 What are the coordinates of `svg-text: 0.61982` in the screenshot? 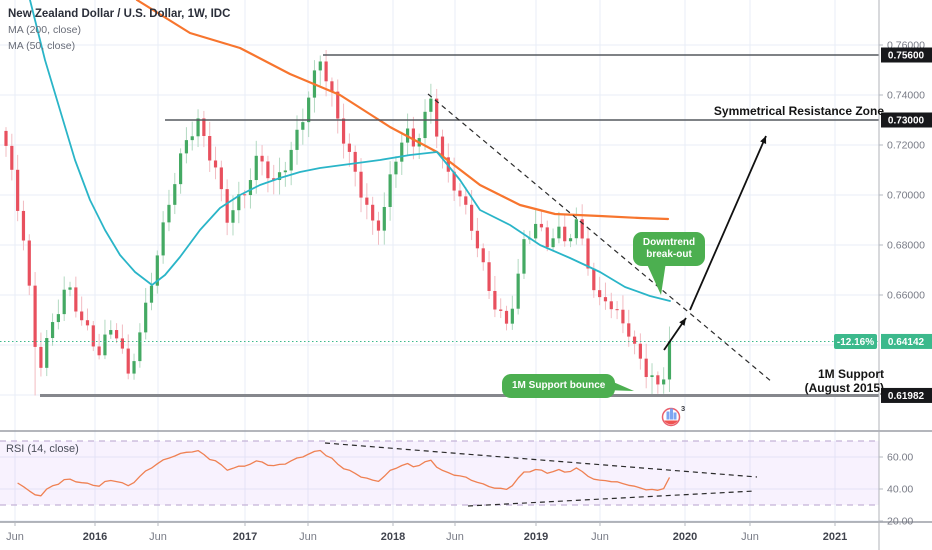 It's located at (906, 396).